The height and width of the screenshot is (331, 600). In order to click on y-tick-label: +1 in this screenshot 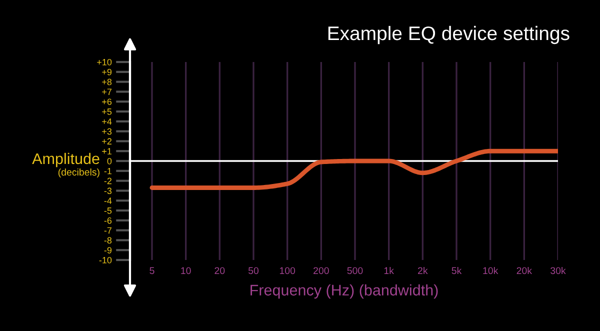, I will do `click(107, 151)`.